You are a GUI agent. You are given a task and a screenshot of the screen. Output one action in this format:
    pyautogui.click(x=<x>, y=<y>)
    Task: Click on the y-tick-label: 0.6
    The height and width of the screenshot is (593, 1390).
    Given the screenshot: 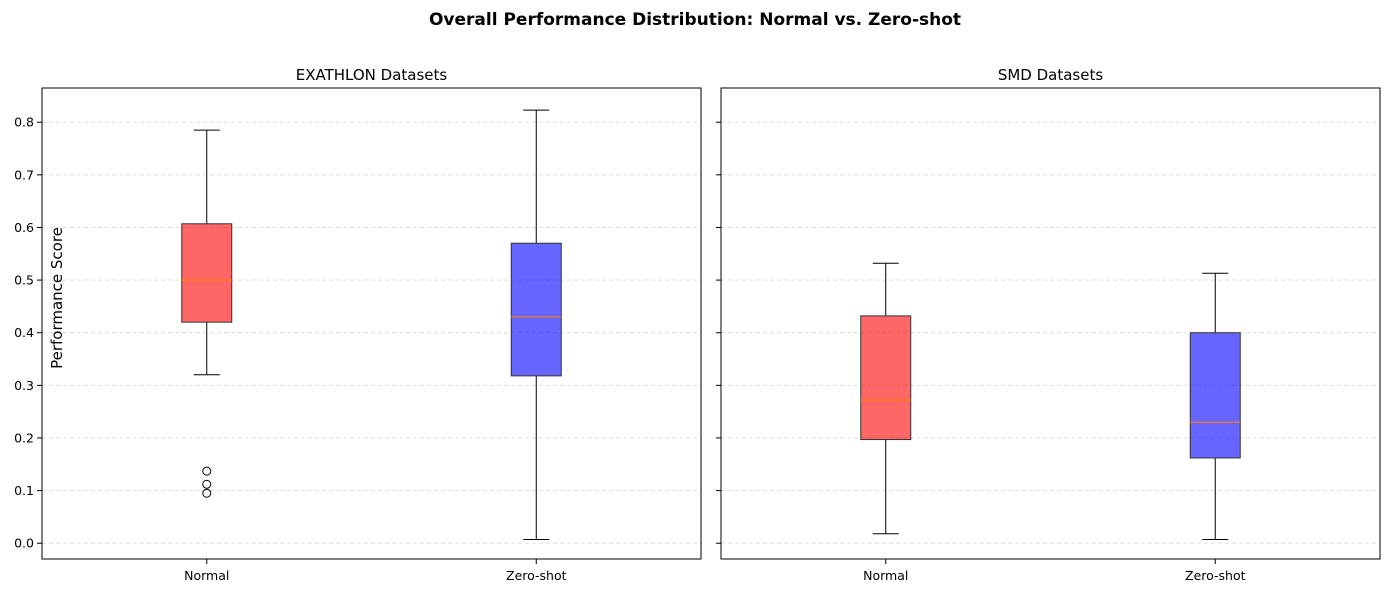 What is the action you would take?
    pyautogui.click(x=24, y=227)
    